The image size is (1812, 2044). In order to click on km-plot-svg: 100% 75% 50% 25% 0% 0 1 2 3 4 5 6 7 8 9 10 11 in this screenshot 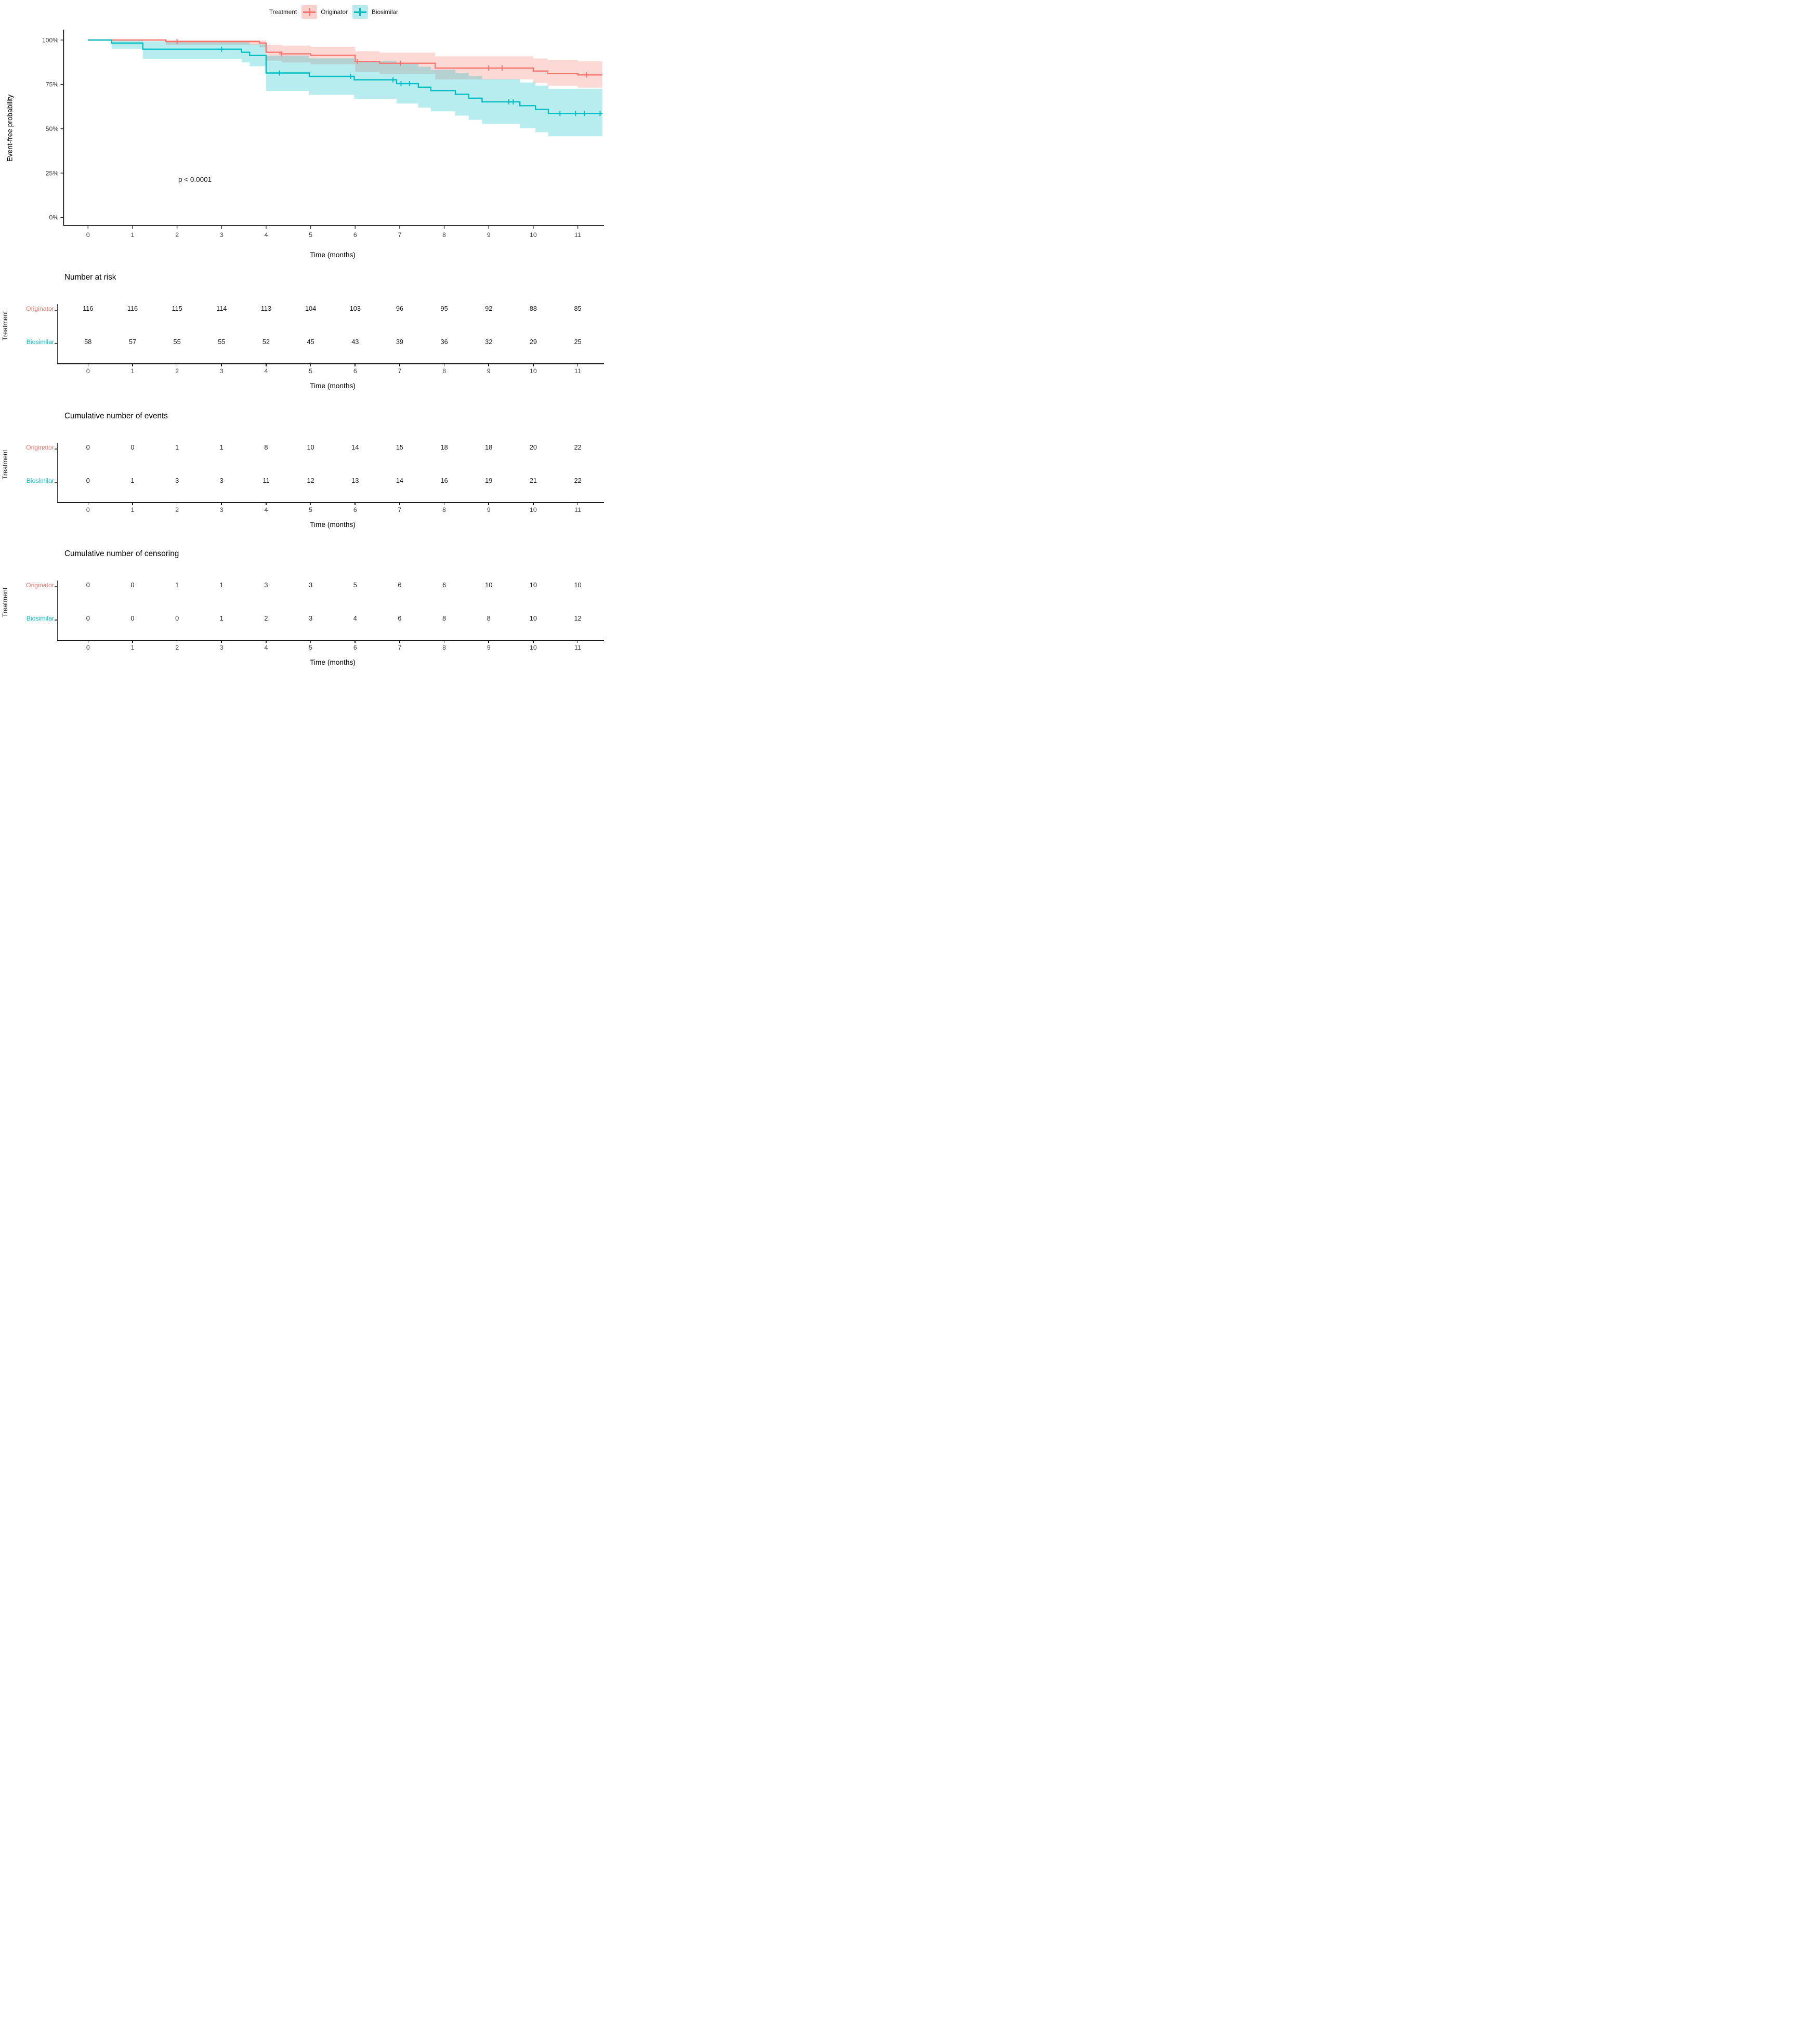, I will do `click(323, 134)`.